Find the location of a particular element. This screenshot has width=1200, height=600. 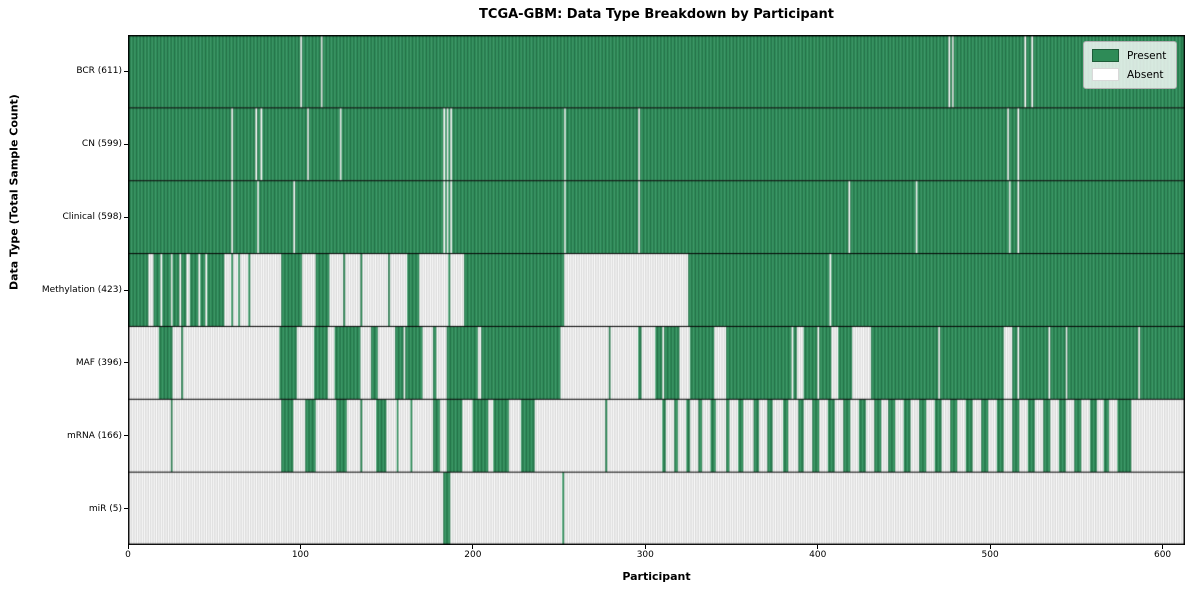

y-tick-label-mRNA: mRNA (166) is located at coordinates (94, 435).